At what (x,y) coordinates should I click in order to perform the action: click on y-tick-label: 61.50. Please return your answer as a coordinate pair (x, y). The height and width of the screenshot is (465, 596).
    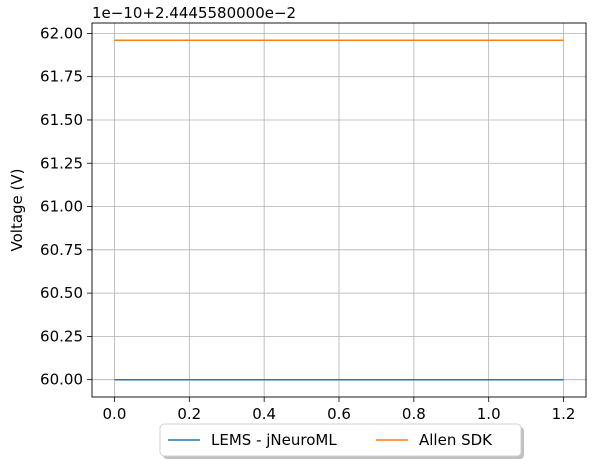
    Looking at the image, I should click on (61, 120).